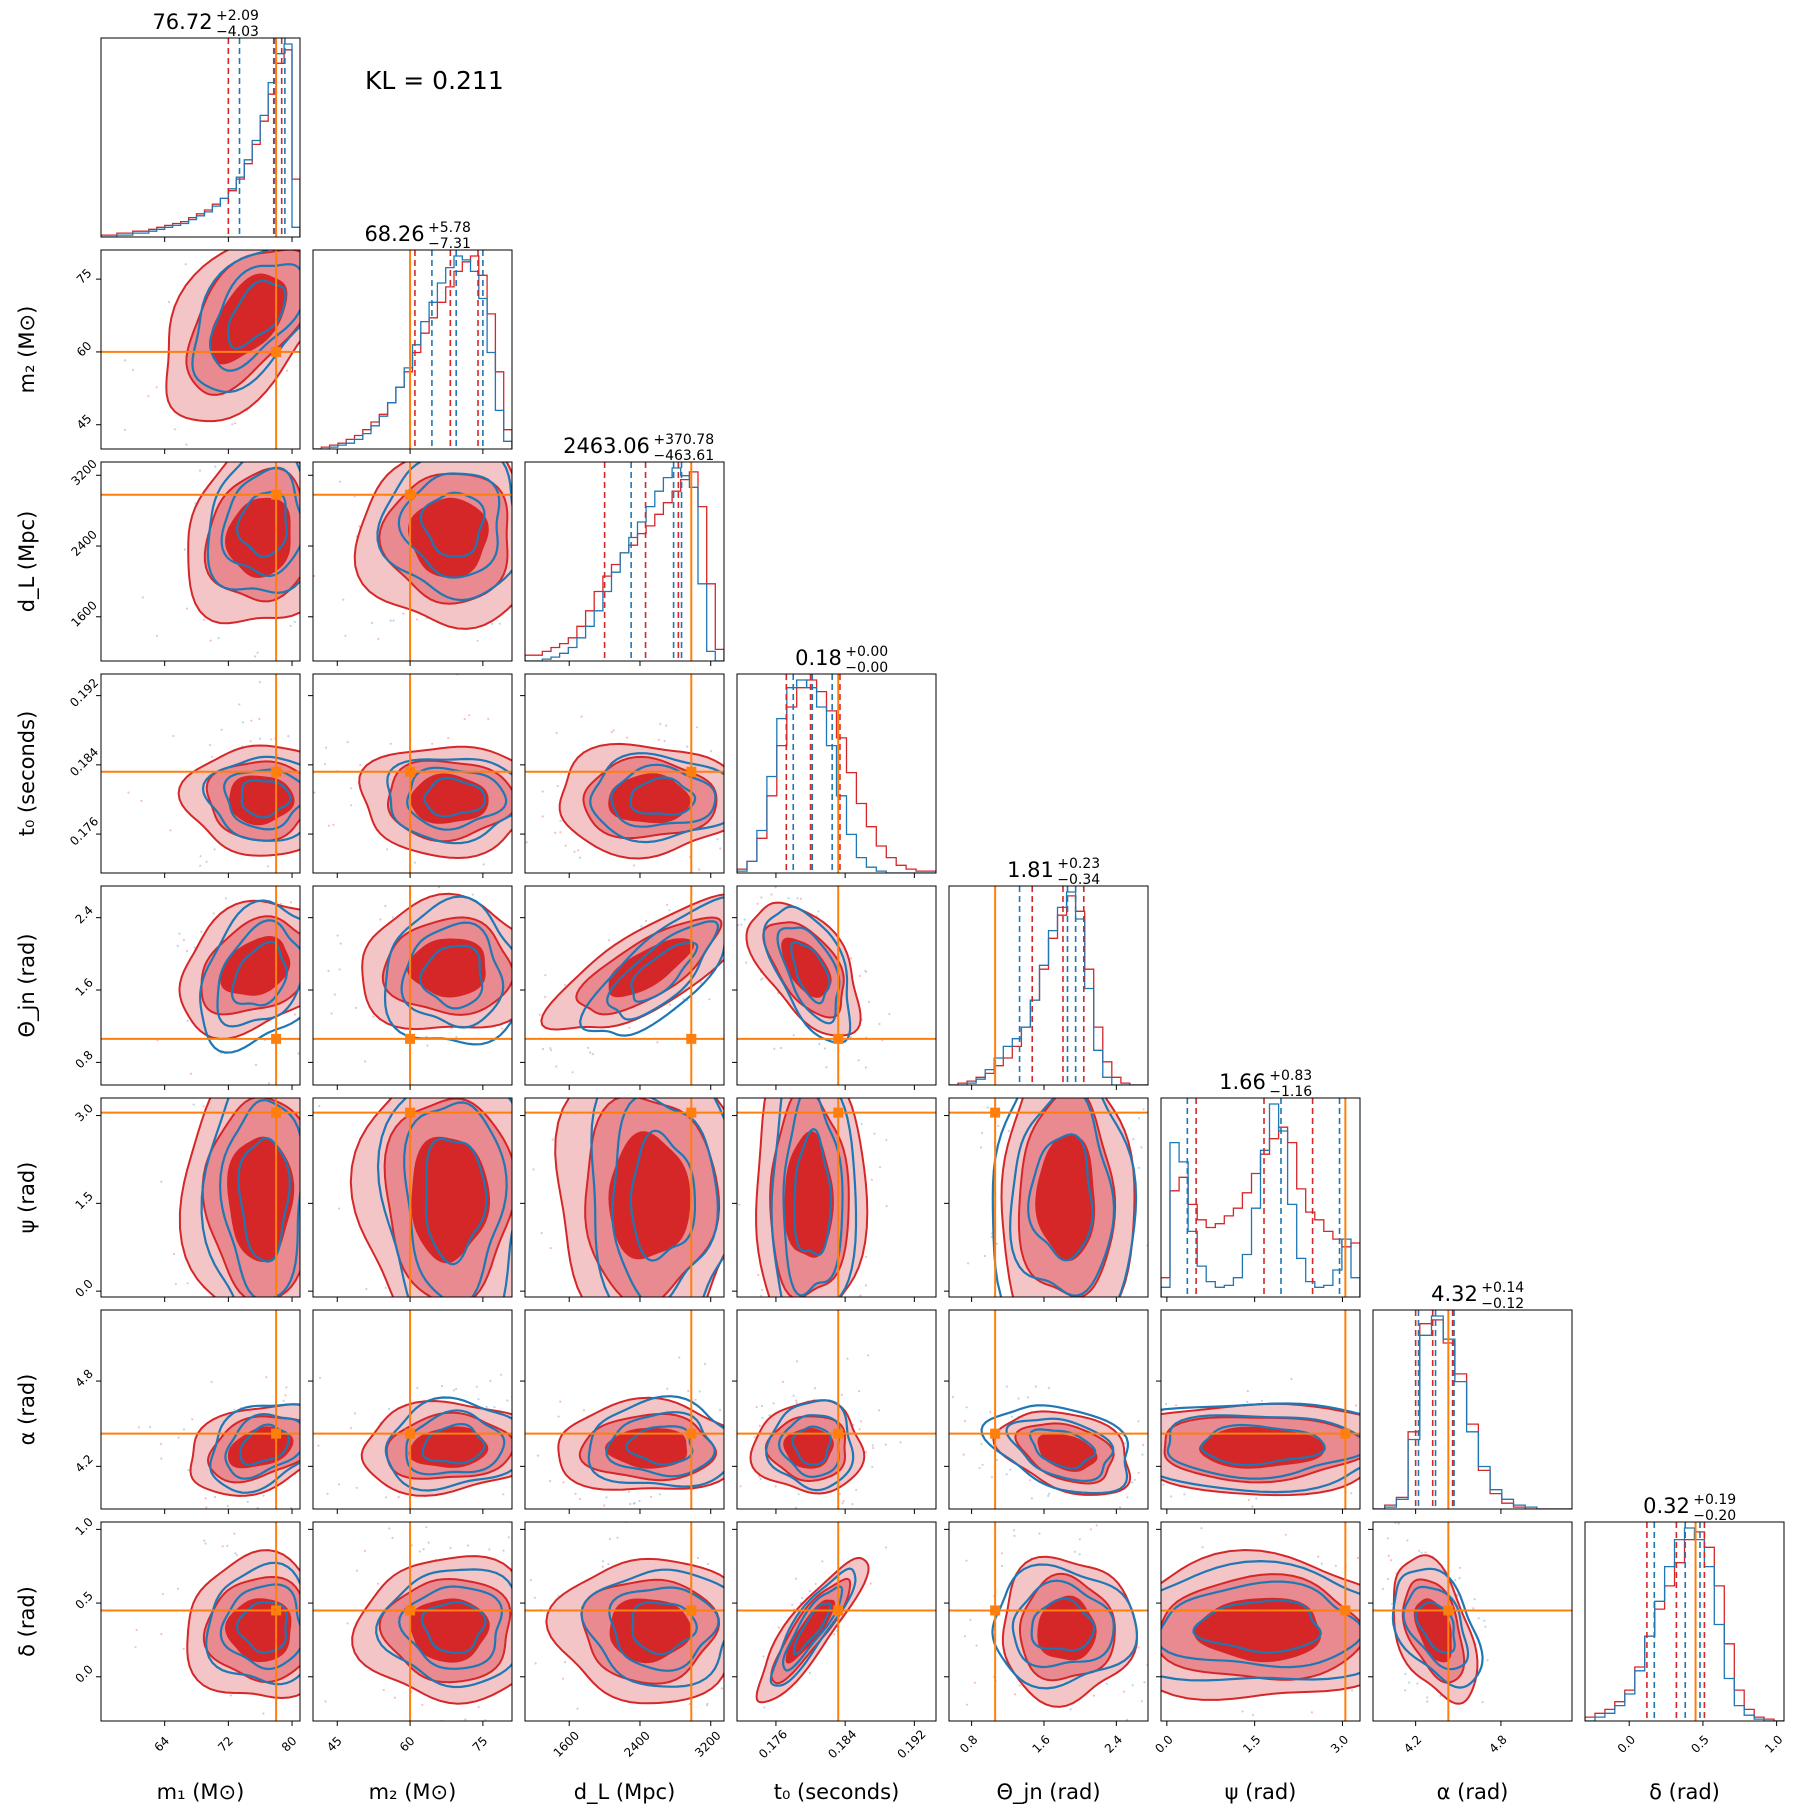  I want to click on contour-flow-0-psi-m1, so click(217, 1197).